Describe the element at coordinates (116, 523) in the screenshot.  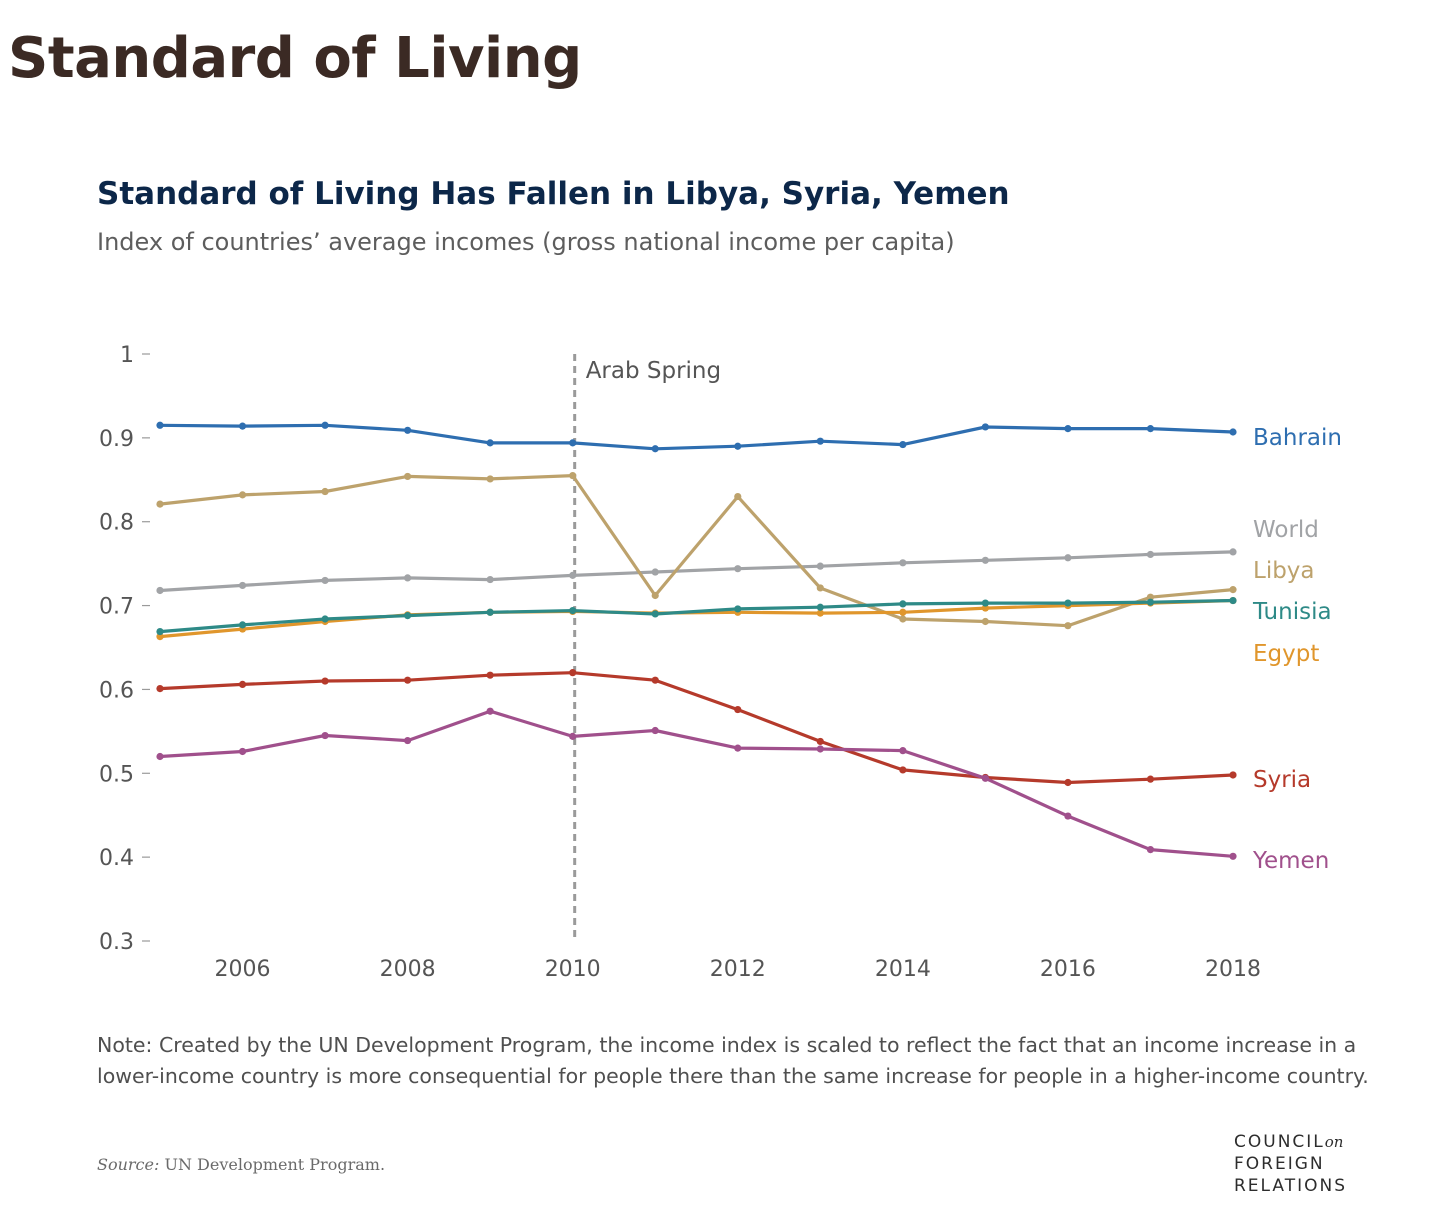
I see `y-tick-label: 0.8` at that location.